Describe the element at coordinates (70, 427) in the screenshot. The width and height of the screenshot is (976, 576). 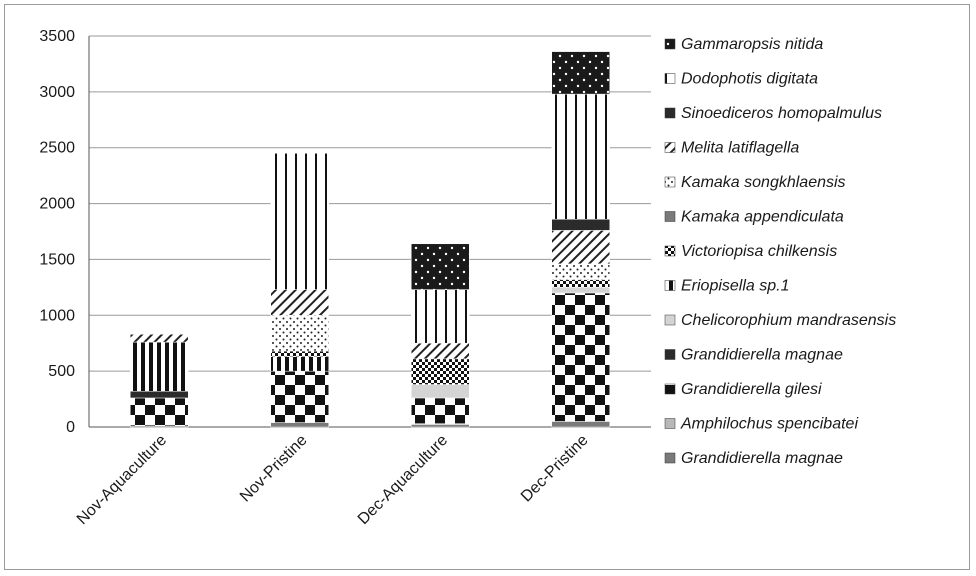
I see `y-tick-label: 0` at that location.